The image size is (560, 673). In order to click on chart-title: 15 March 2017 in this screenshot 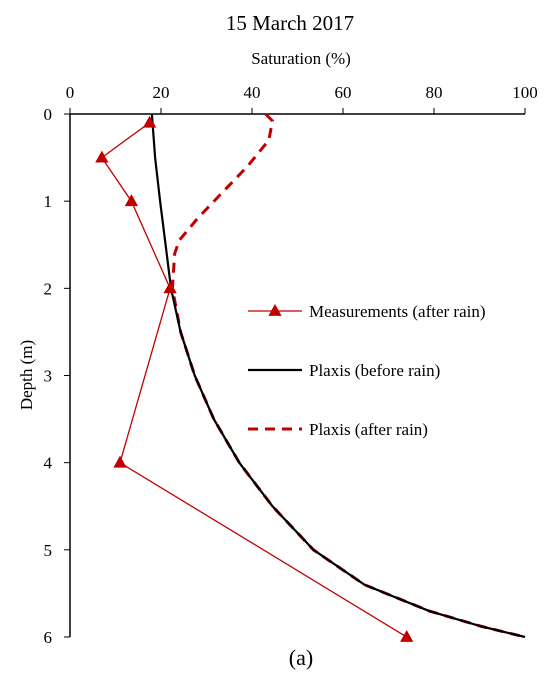, I will do `click(290, 23)`.